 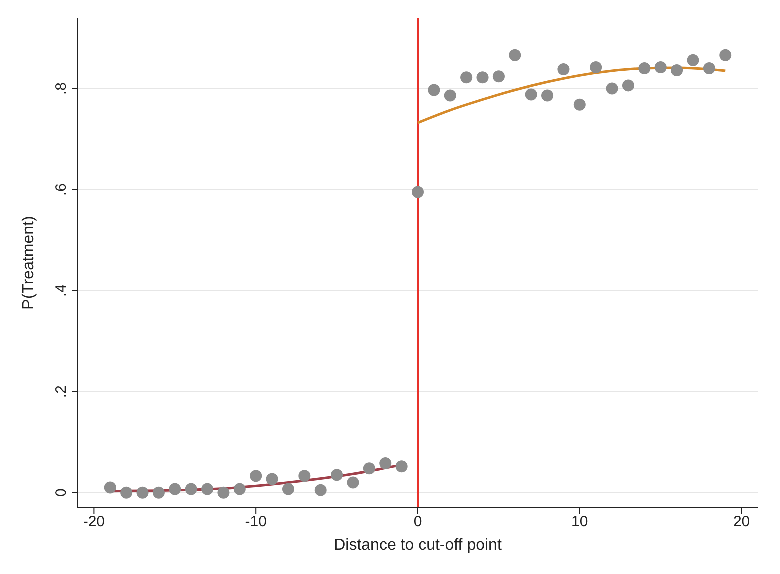 What do you see at coordinates (580, 522) in the screenshot?
I see `x-tick-label: 10` at bounding box center [580, 522].